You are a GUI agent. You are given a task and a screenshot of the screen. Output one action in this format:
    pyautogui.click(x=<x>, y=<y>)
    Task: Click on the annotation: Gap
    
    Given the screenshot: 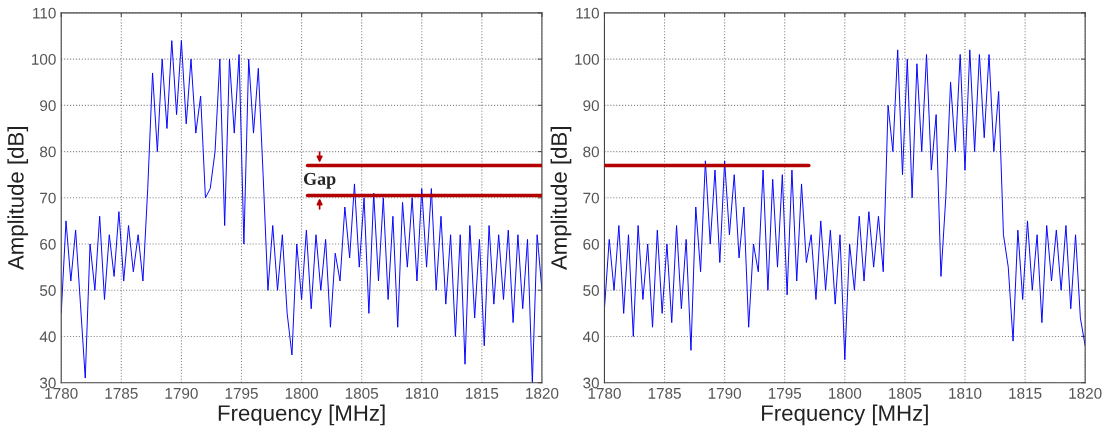 What is the action you would take?
    pyautogui.click(x=319, y=180)
    